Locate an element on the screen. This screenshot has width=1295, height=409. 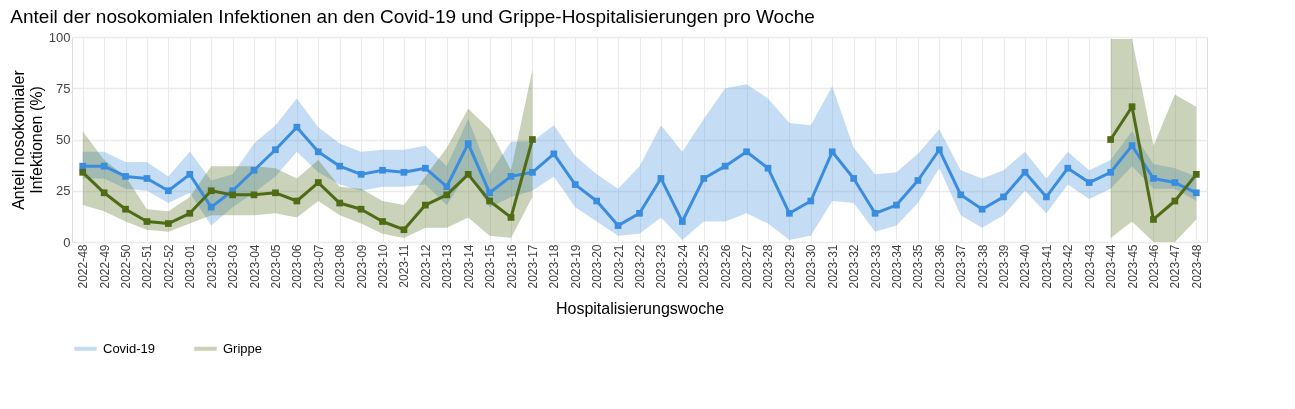
x-tick-label: 2023-41 is located at coordinates (1046, 266).